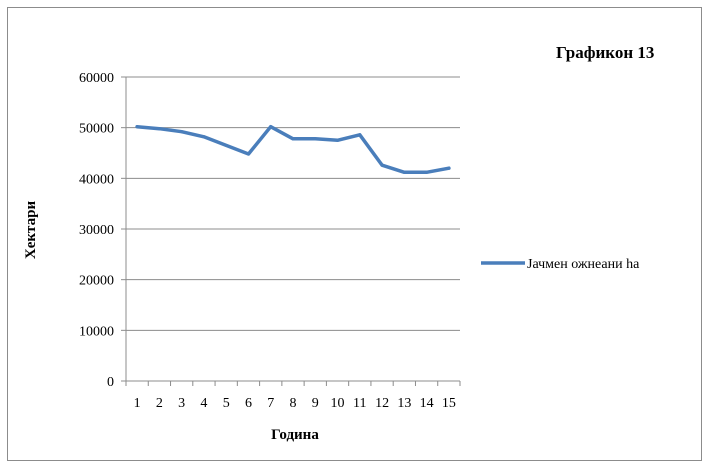 This screenshot has width=709, height=468. I want to click on y-tick-label: 50000, so click(96, 129).